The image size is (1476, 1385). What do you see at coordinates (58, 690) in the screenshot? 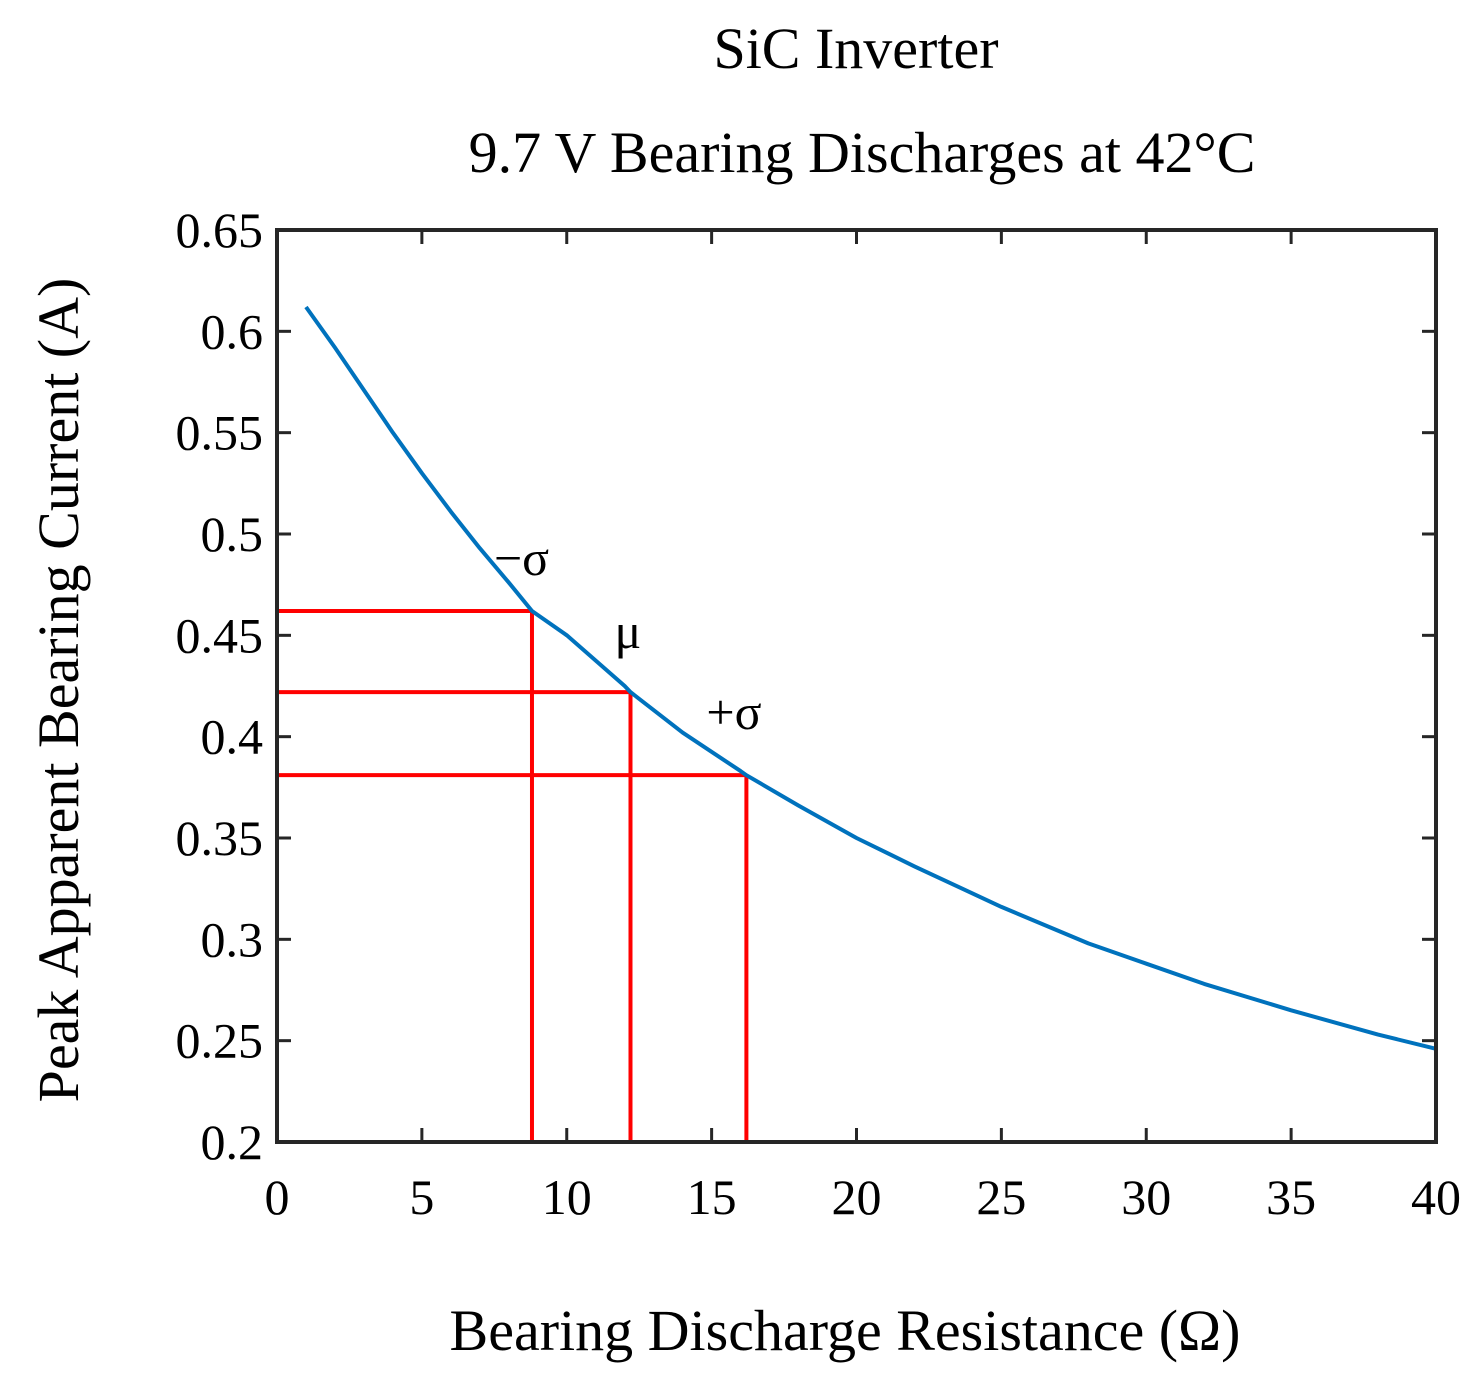
I see `y-axis-label: Peak Apparent Bearing Current (A)` at bounding box center [58, 690].